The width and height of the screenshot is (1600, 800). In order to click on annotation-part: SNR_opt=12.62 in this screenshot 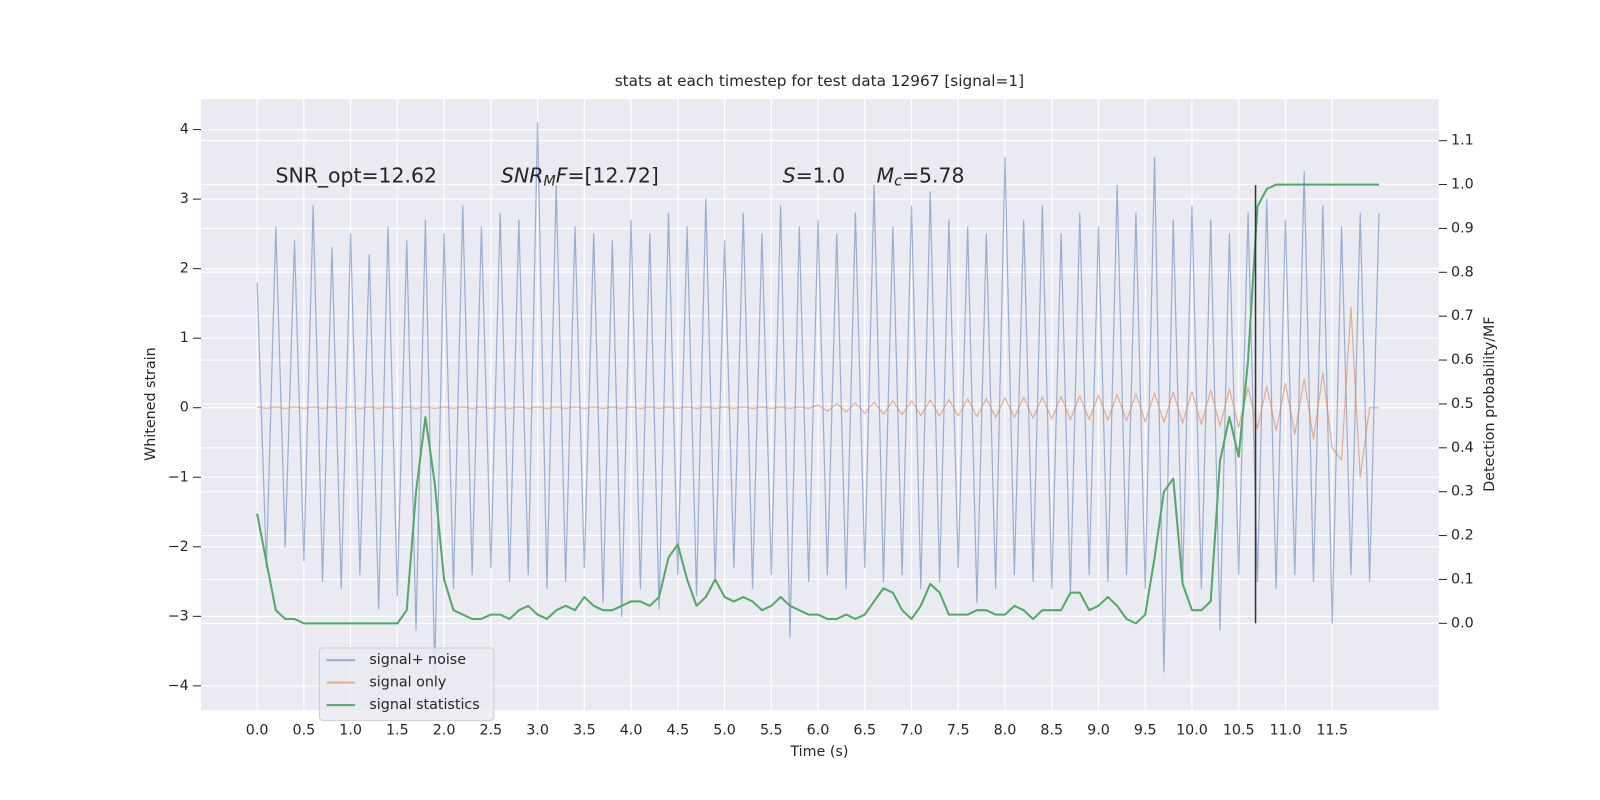, I will do `click(356, 176)`.